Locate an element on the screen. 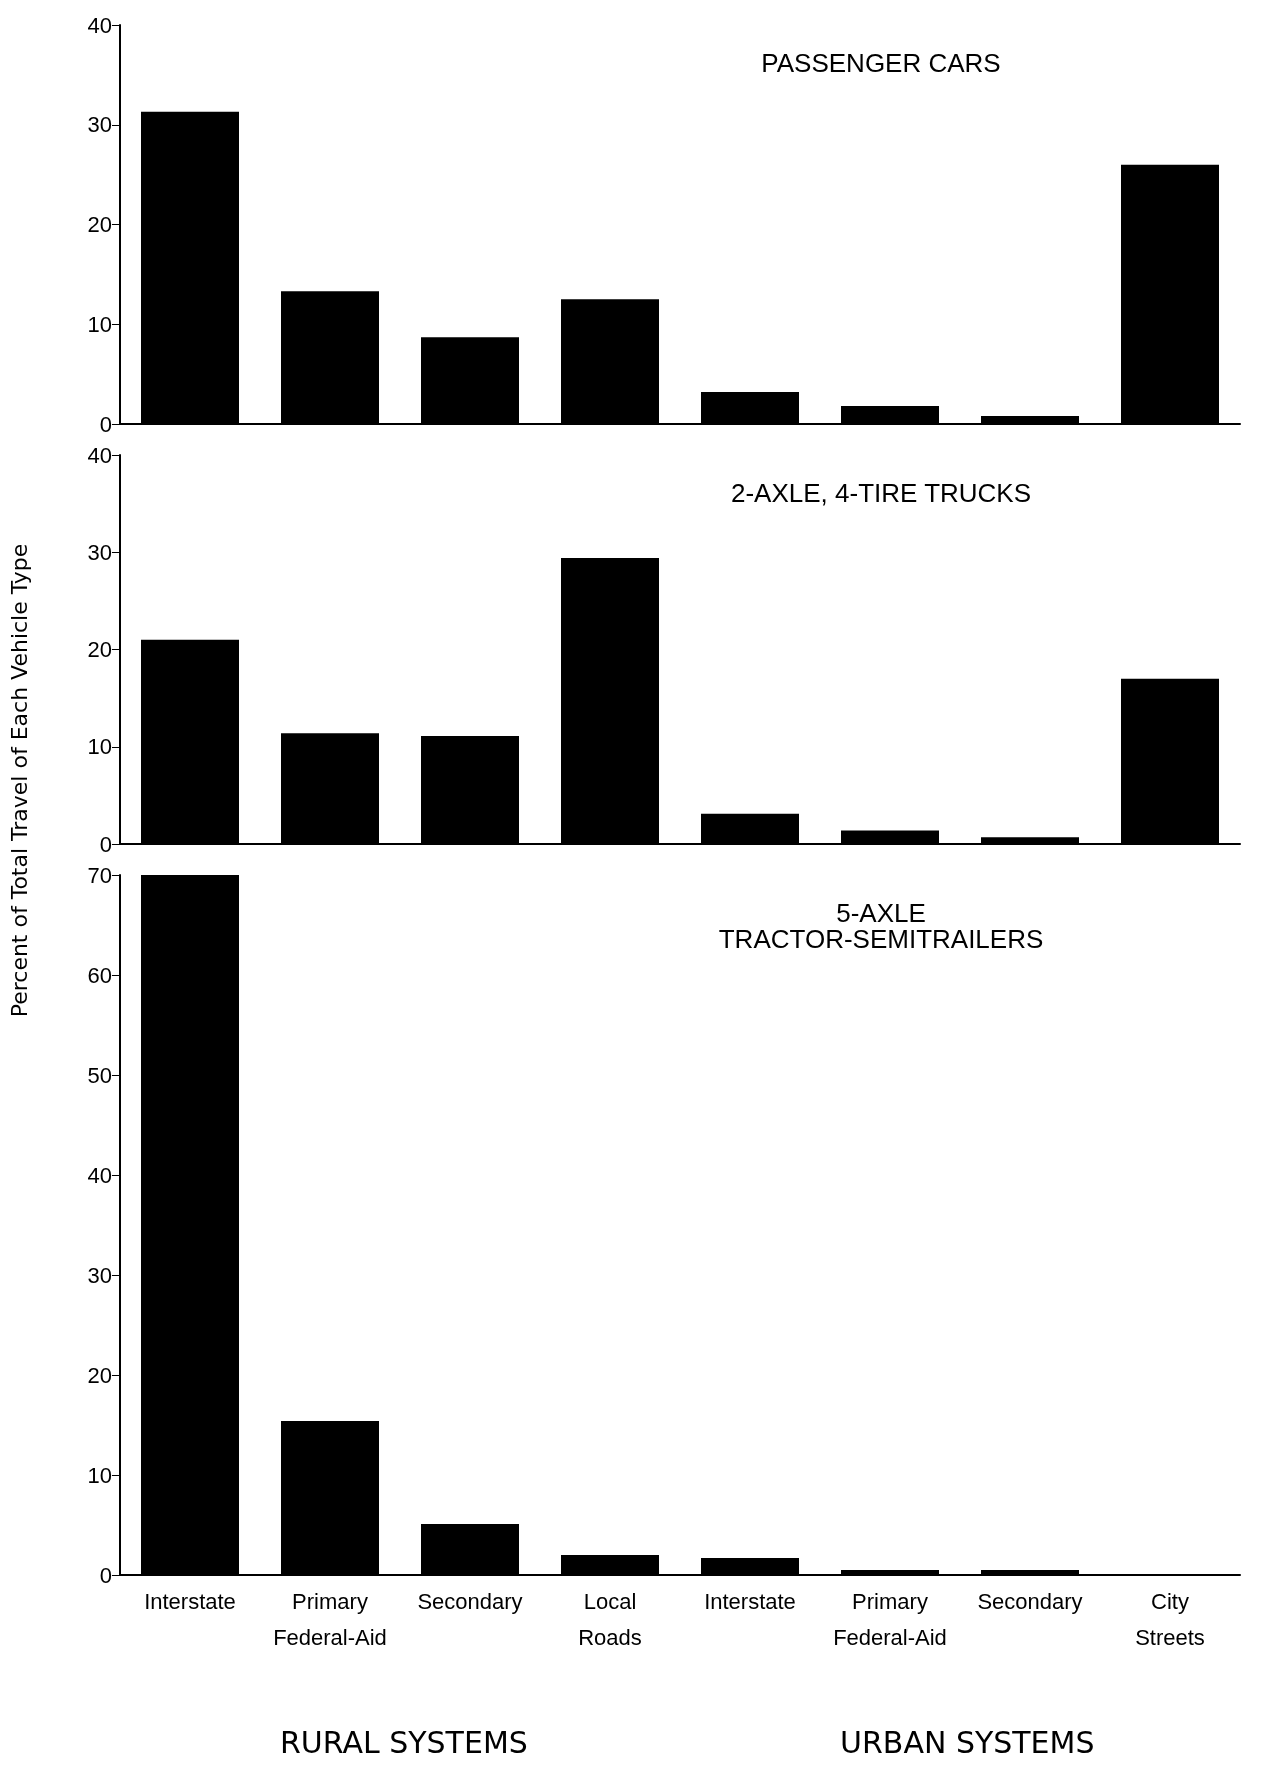 The height and width of the screenshot is (1773, 1266). y-tick-label: 50 is located at coordinates (99, 1075).